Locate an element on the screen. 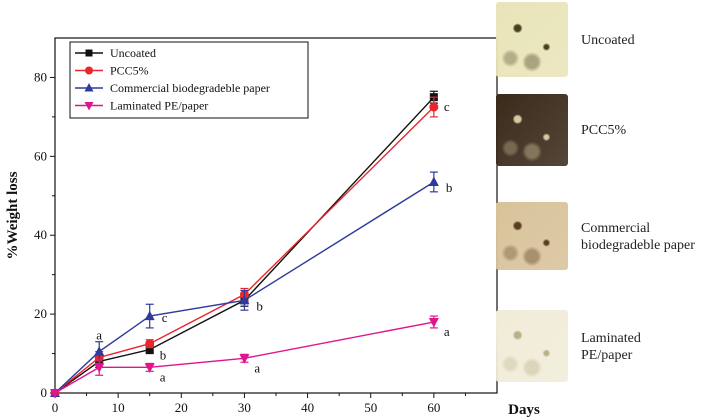  y-tick-label: 20 is located at coordinates (40, 313).